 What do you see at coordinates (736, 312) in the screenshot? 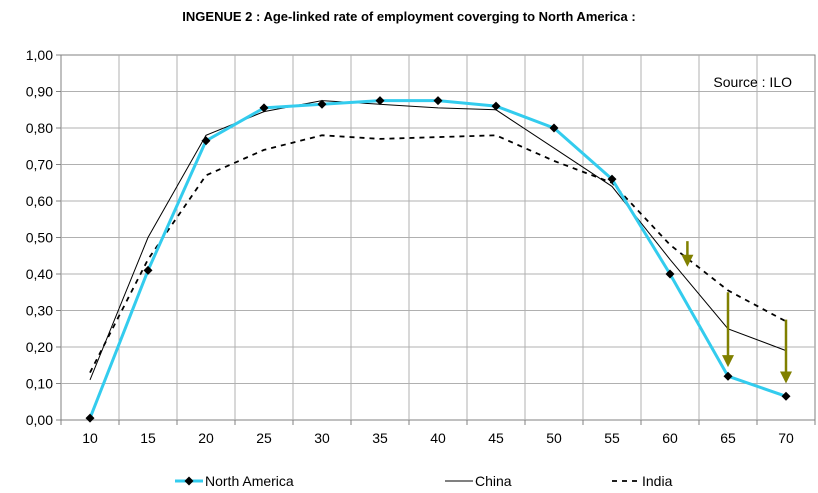
I see `annotation-arrows` at bounding box center [736, 312].